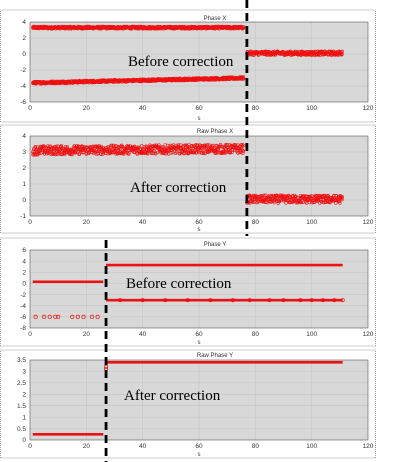 The height and width of the screenshot is (462, 396). I want to click on data-points, so click(188, 291).